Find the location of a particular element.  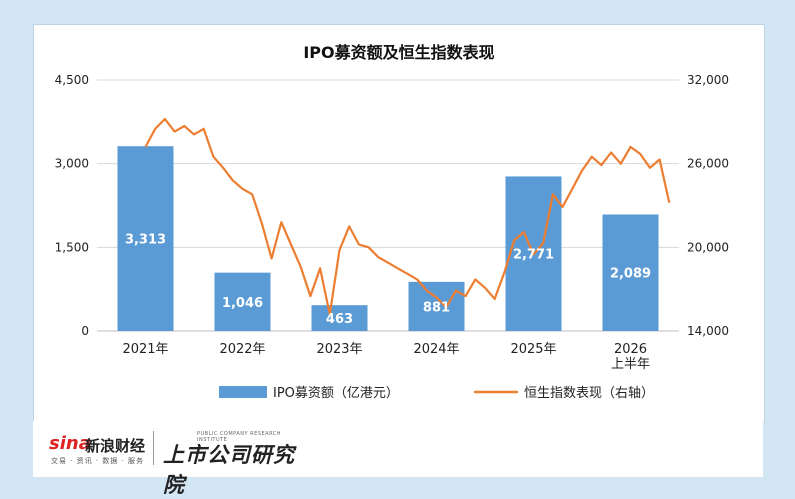

legend-label-ipo: IPO募资额（亿港元） is located at coordinates (336, 393).